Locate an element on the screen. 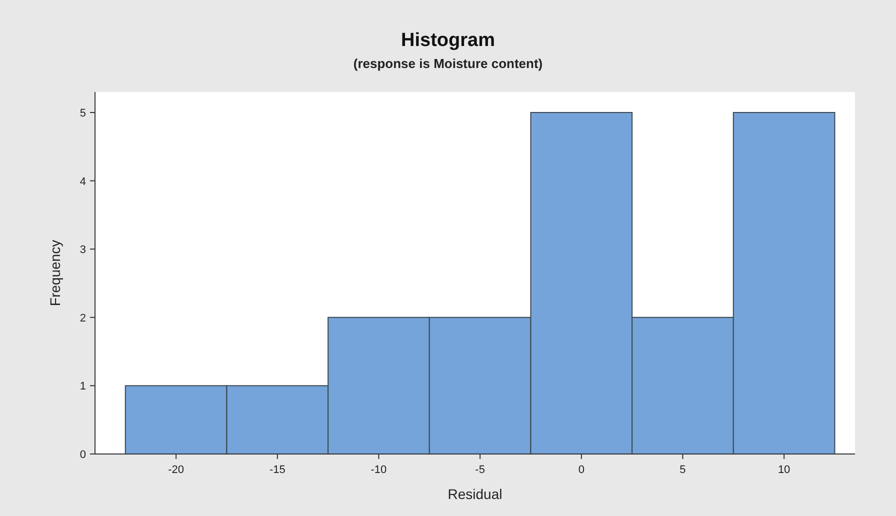 This screenshot has height=516, width=896. x-tick-label: -10 is located at coordinates (378, 470).